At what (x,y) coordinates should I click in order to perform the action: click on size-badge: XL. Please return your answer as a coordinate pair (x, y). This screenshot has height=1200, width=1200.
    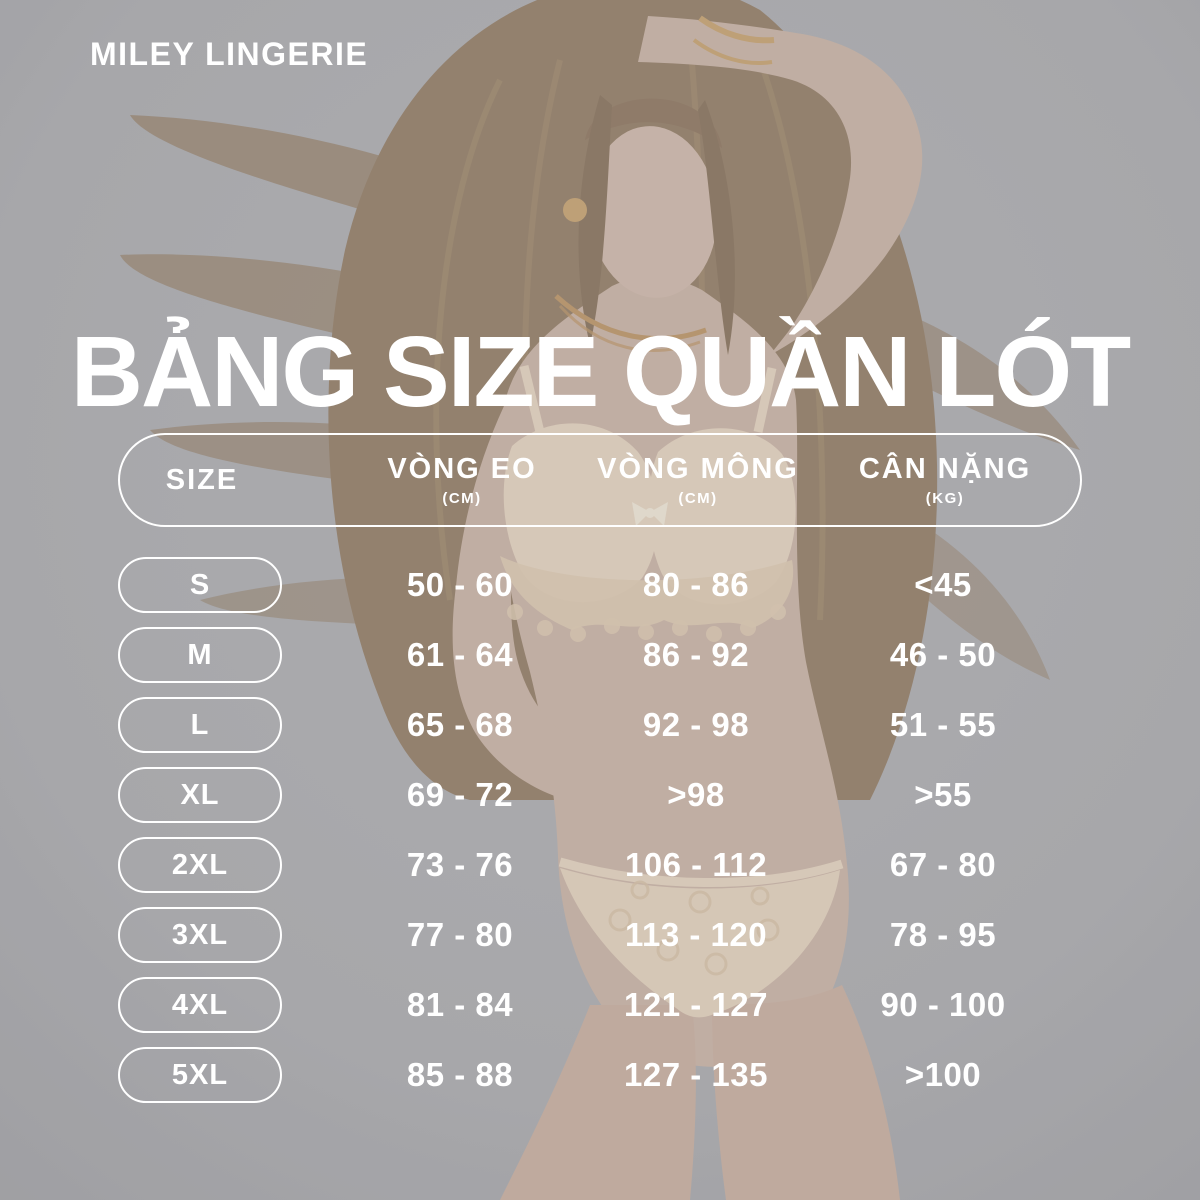
    Looking at the image, I should click on (200, 795).